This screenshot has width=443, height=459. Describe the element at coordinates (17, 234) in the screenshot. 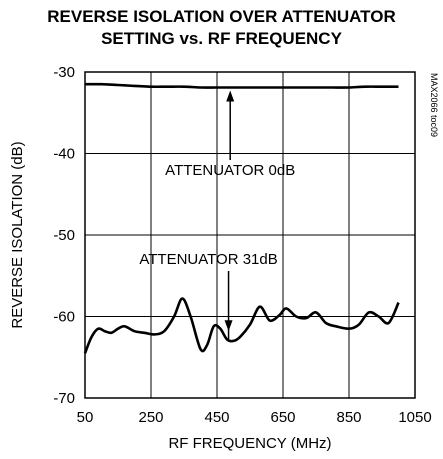

I see `y-axis-label: REVERSE ISOLATION (dB)` at that location.